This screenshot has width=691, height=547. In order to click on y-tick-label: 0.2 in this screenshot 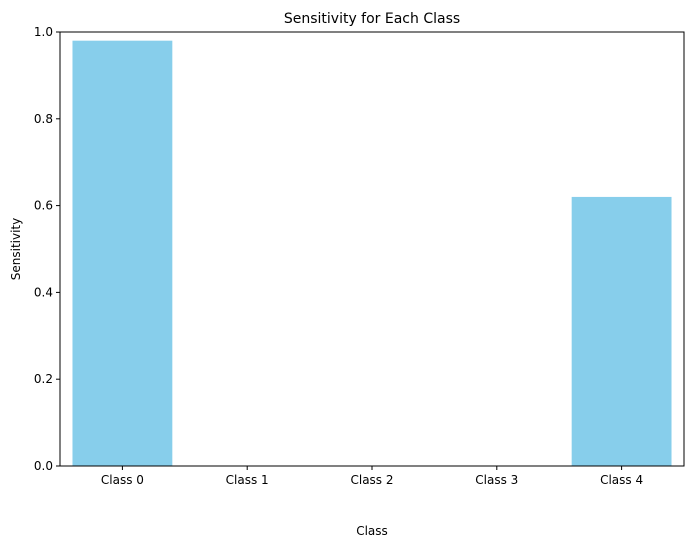, I will do `click(43, 379)`.